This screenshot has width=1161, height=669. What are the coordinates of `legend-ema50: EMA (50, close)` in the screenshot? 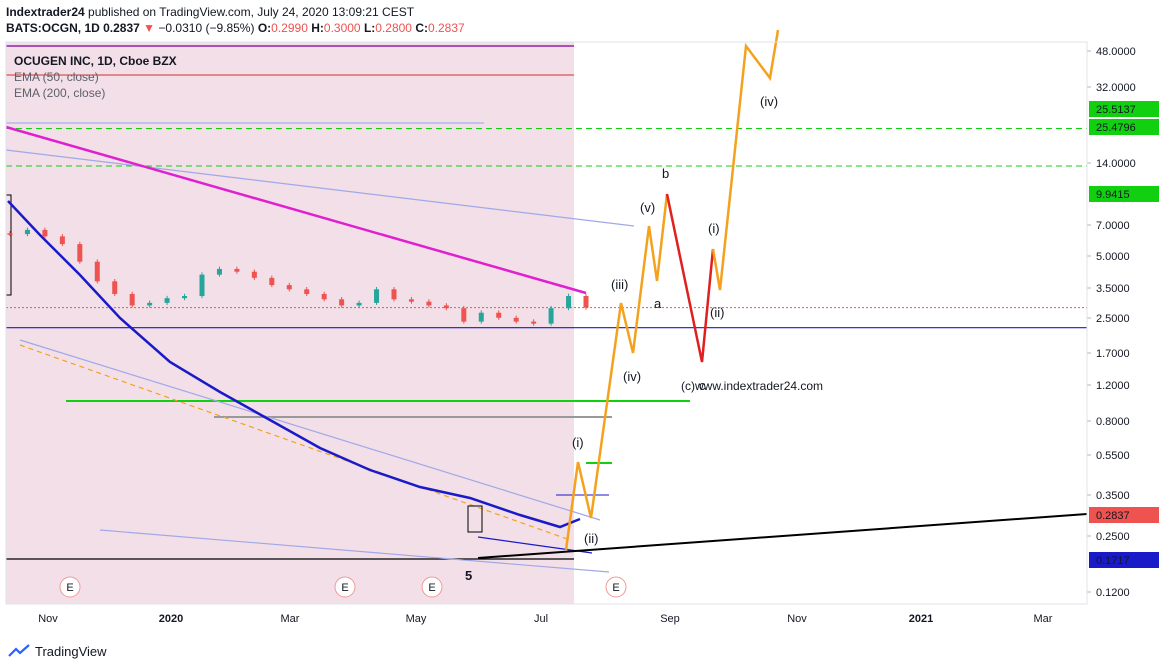 It's located at (56, 77).